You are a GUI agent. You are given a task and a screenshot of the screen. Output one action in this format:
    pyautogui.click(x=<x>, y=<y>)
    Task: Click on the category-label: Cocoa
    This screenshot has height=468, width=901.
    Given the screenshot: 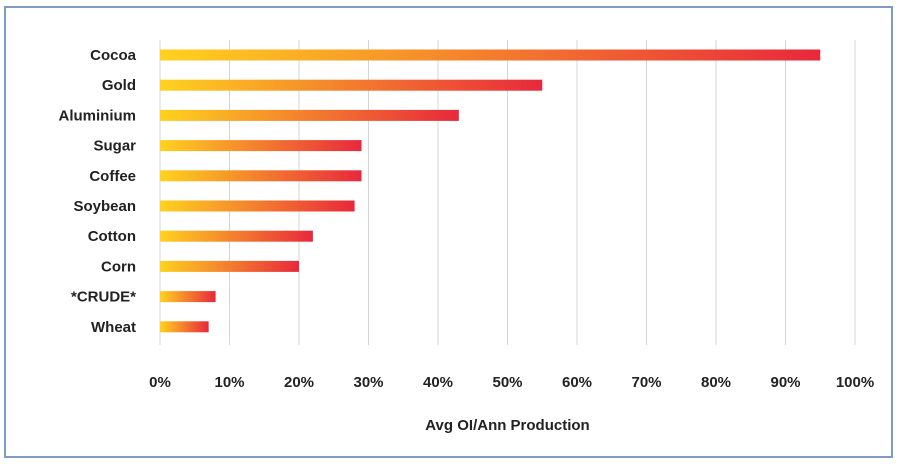 What is the action you would take?
    pyautogui.click(x=113, y=55)
    